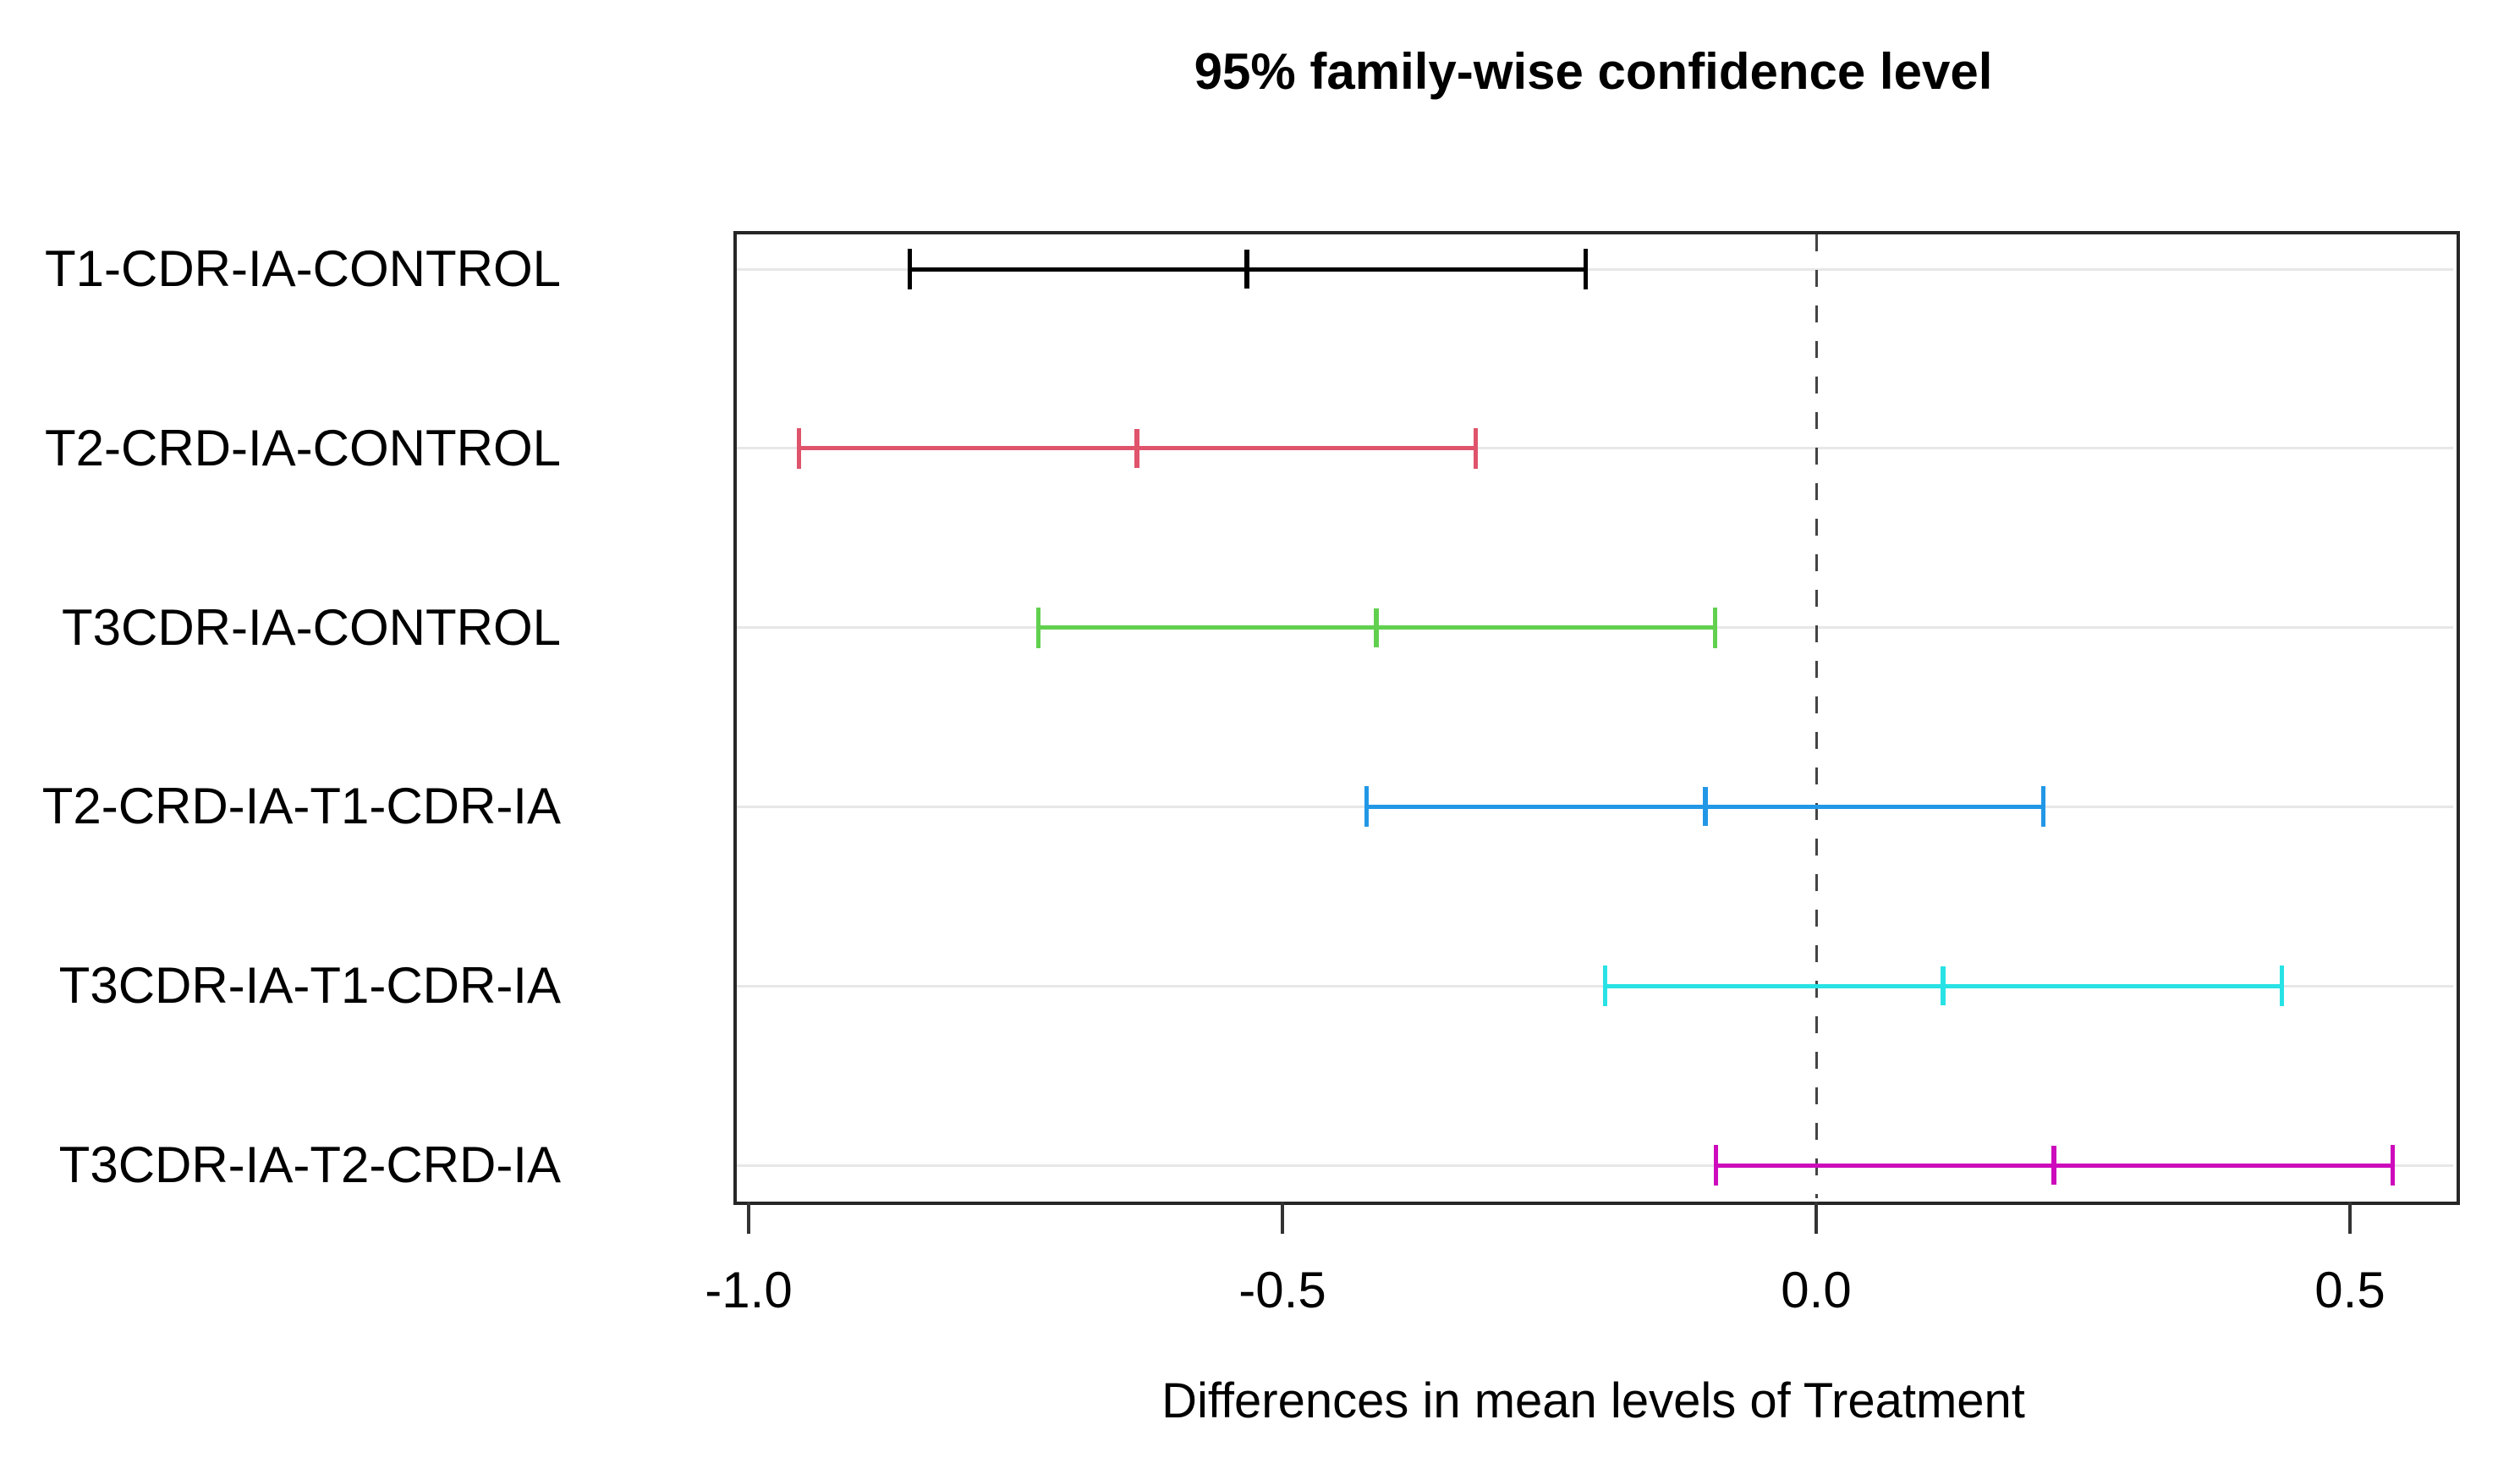 This screenshot has height=1458, width=2520. I want to click on chart-title: 95% family-wise confidence level, so click(1593, 71).